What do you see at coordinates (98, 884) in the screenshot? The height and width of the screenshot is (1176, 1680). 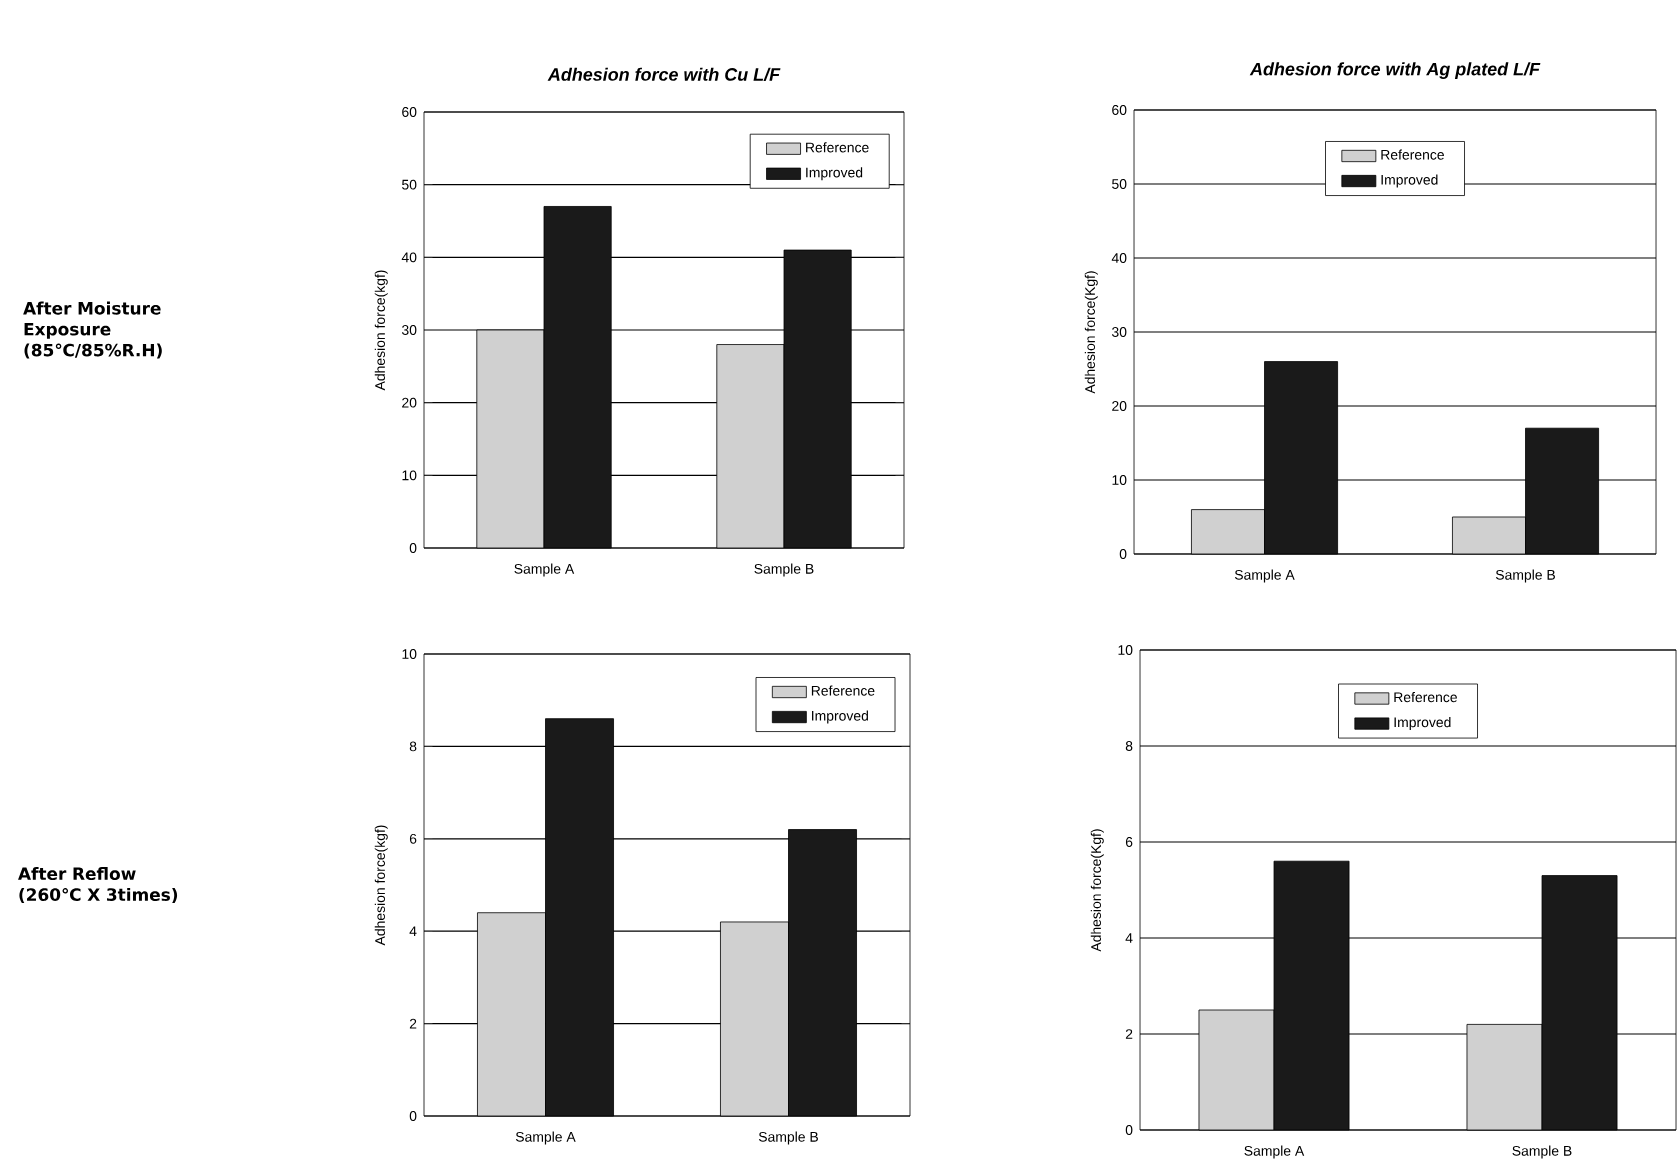 I see `text: After Reflow (260℃ X 3times)` at bounding box center [98, 884].